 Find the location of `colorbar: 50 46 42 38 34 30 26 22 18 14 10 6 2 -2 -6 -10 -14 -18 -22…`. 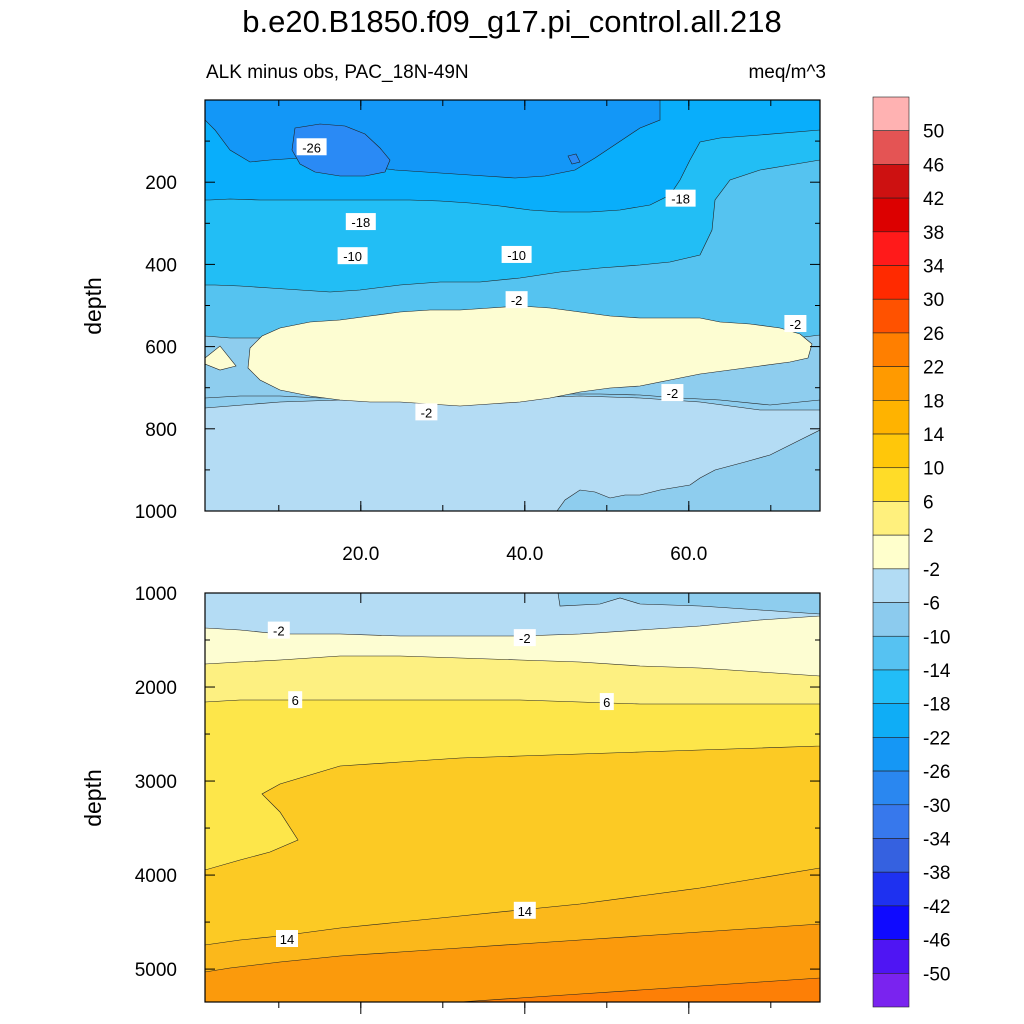

colorbar: 50 46 42 38 34 30 26 22 18 14 10 6 2 -2 -6 -10 -14 -18 -22… is located at coordinates (911, 552).